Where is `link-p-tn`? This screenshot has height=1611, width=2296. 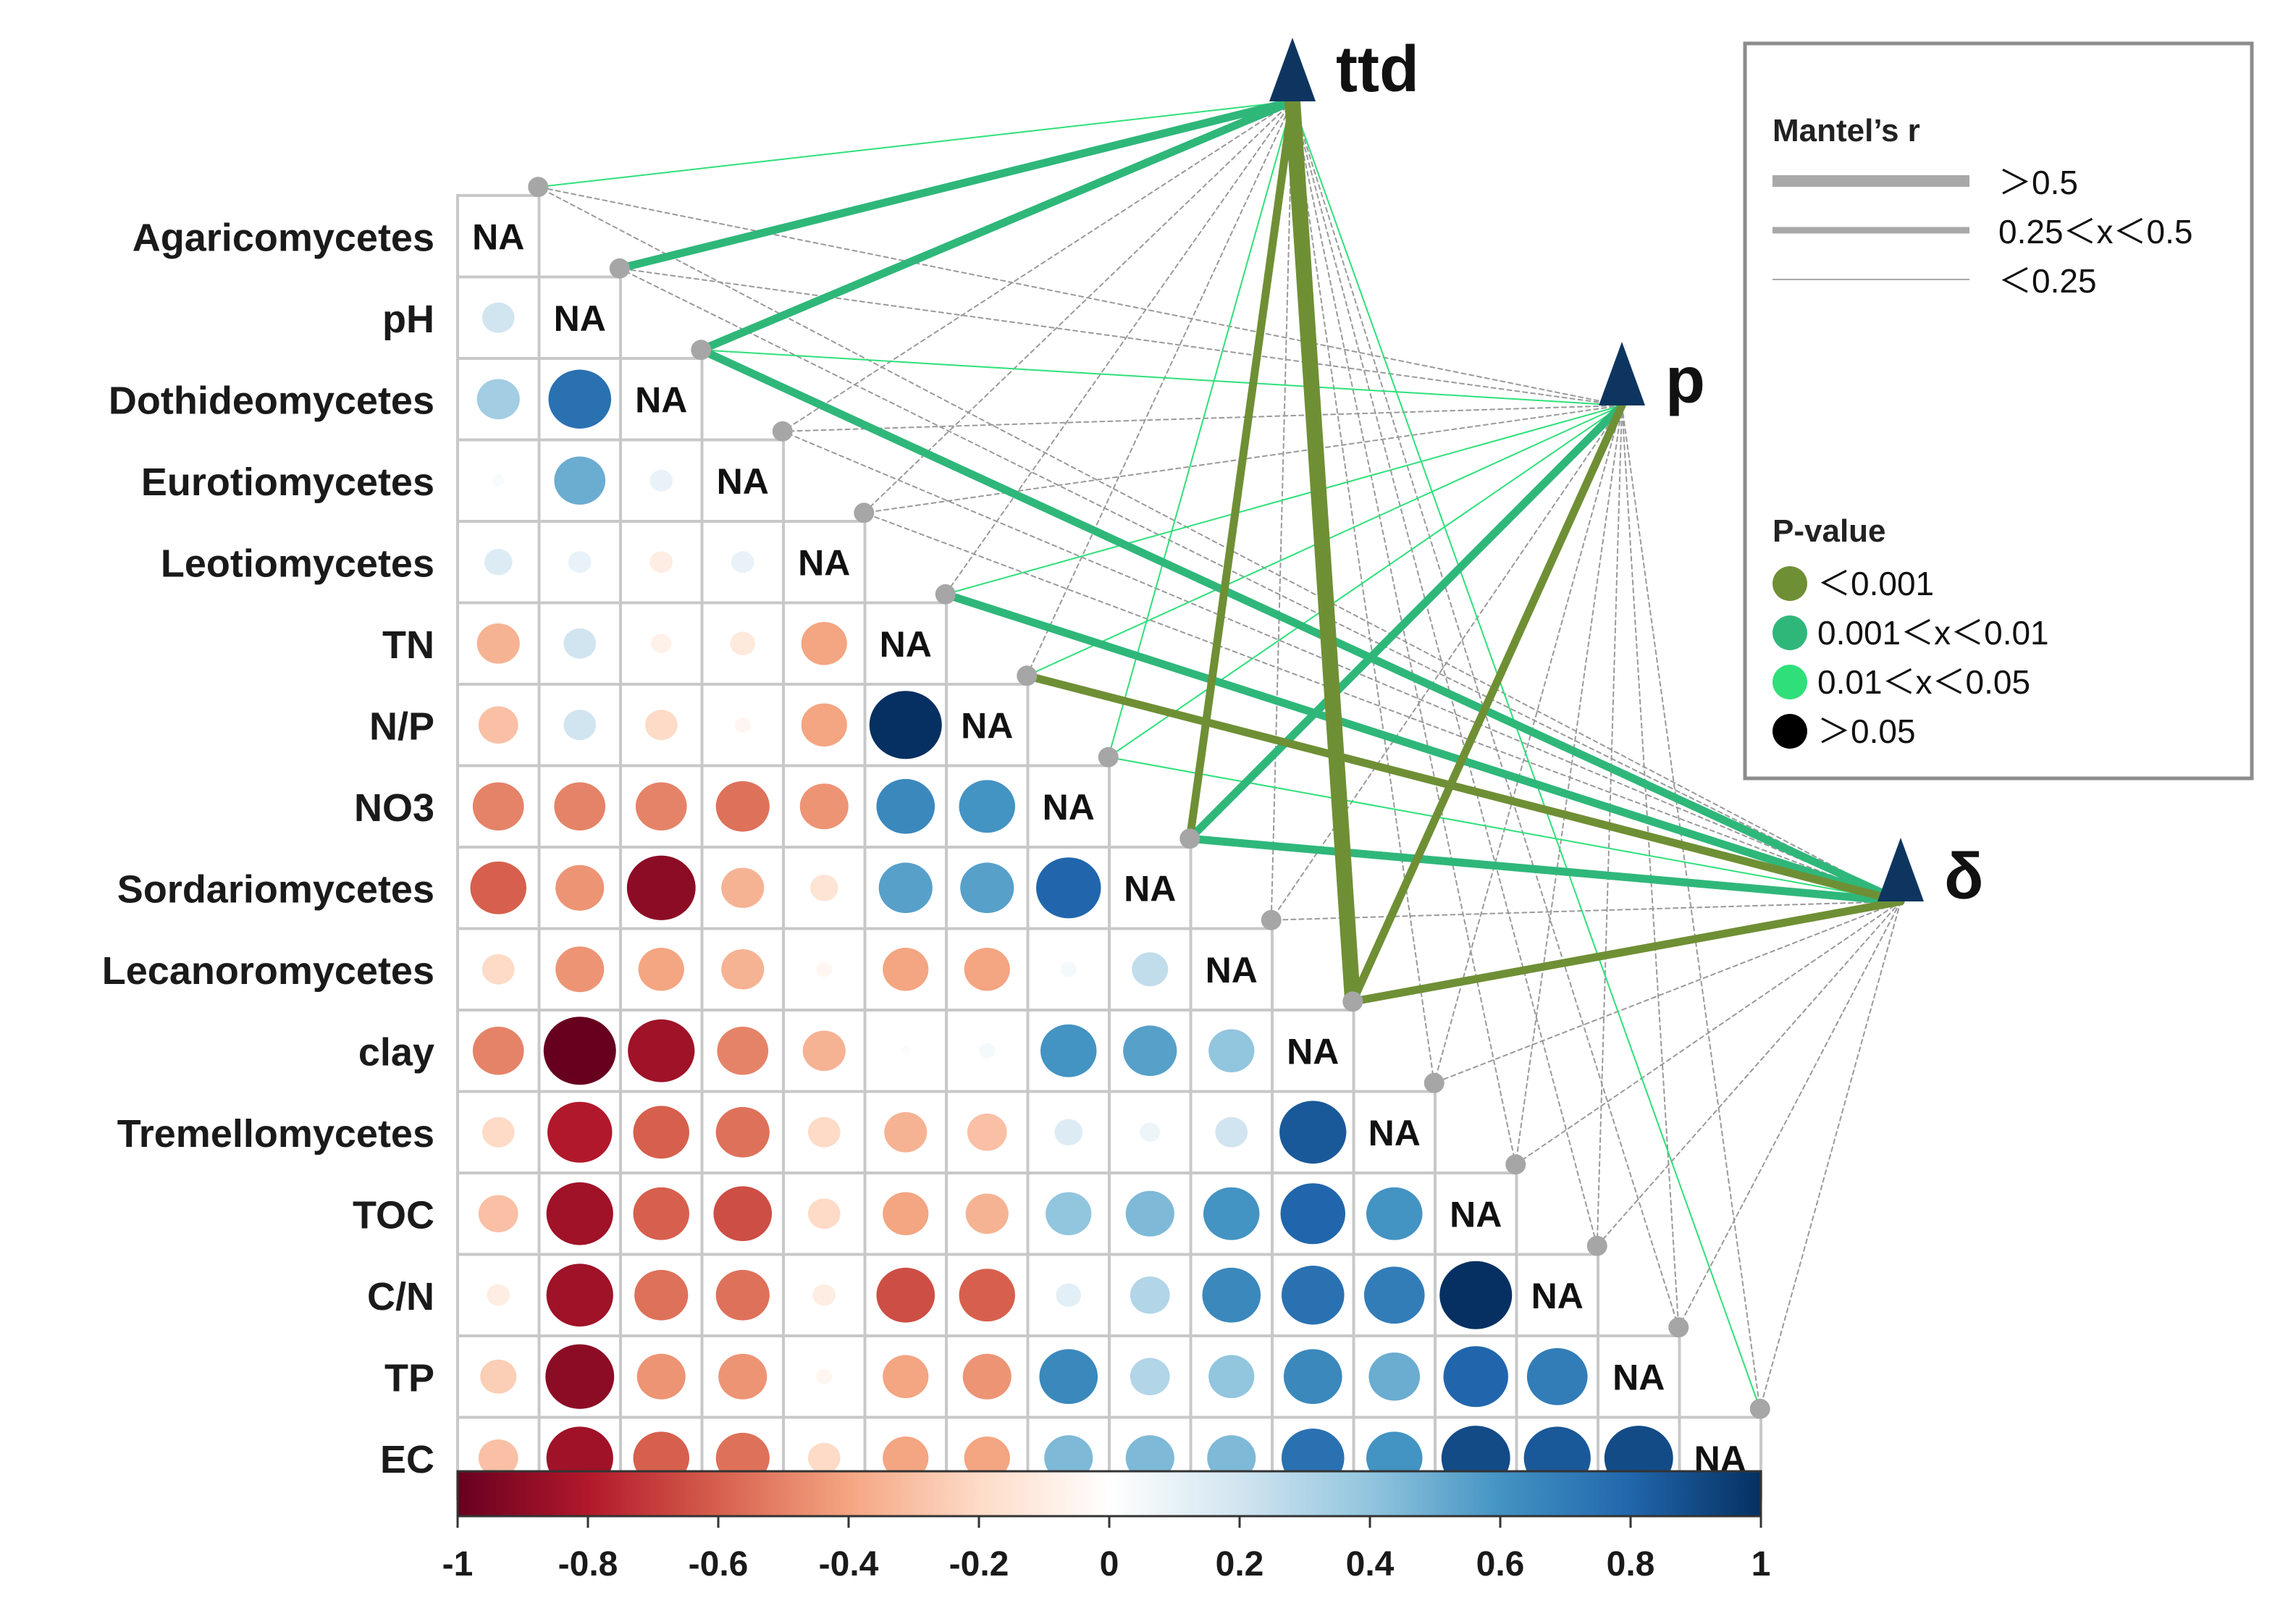 link-p-tn is located at coordinates (1283, 500).